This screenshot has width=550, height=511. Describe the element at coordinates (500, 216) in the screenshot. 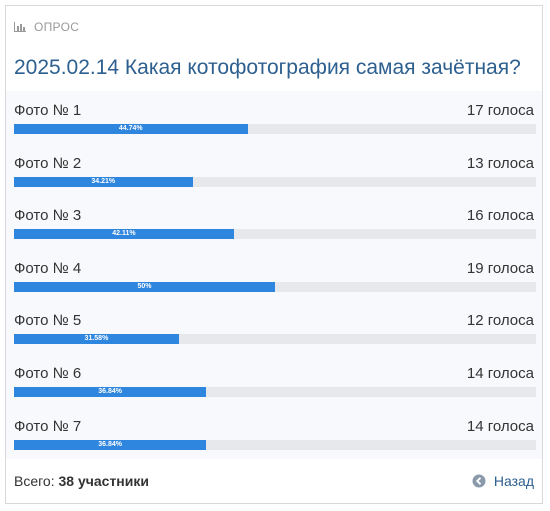

I see `option-votes: 16 голоса` at that location.